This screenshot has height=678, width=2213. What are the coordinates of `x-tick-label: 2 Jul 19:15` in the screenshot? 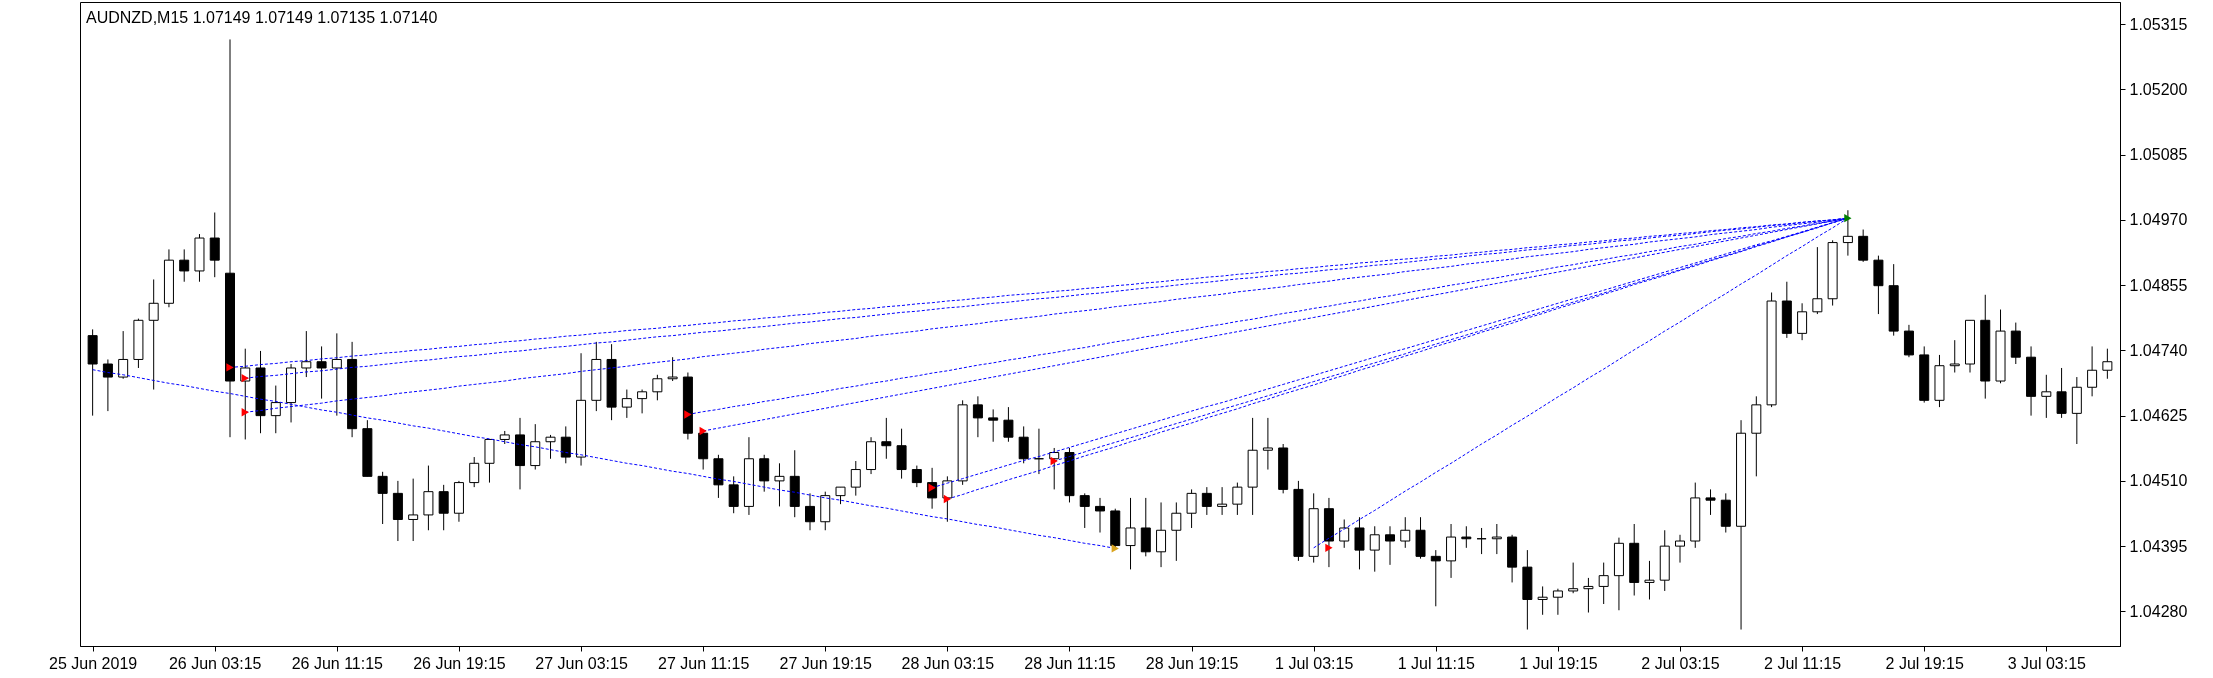 It's located at (1924, 663).